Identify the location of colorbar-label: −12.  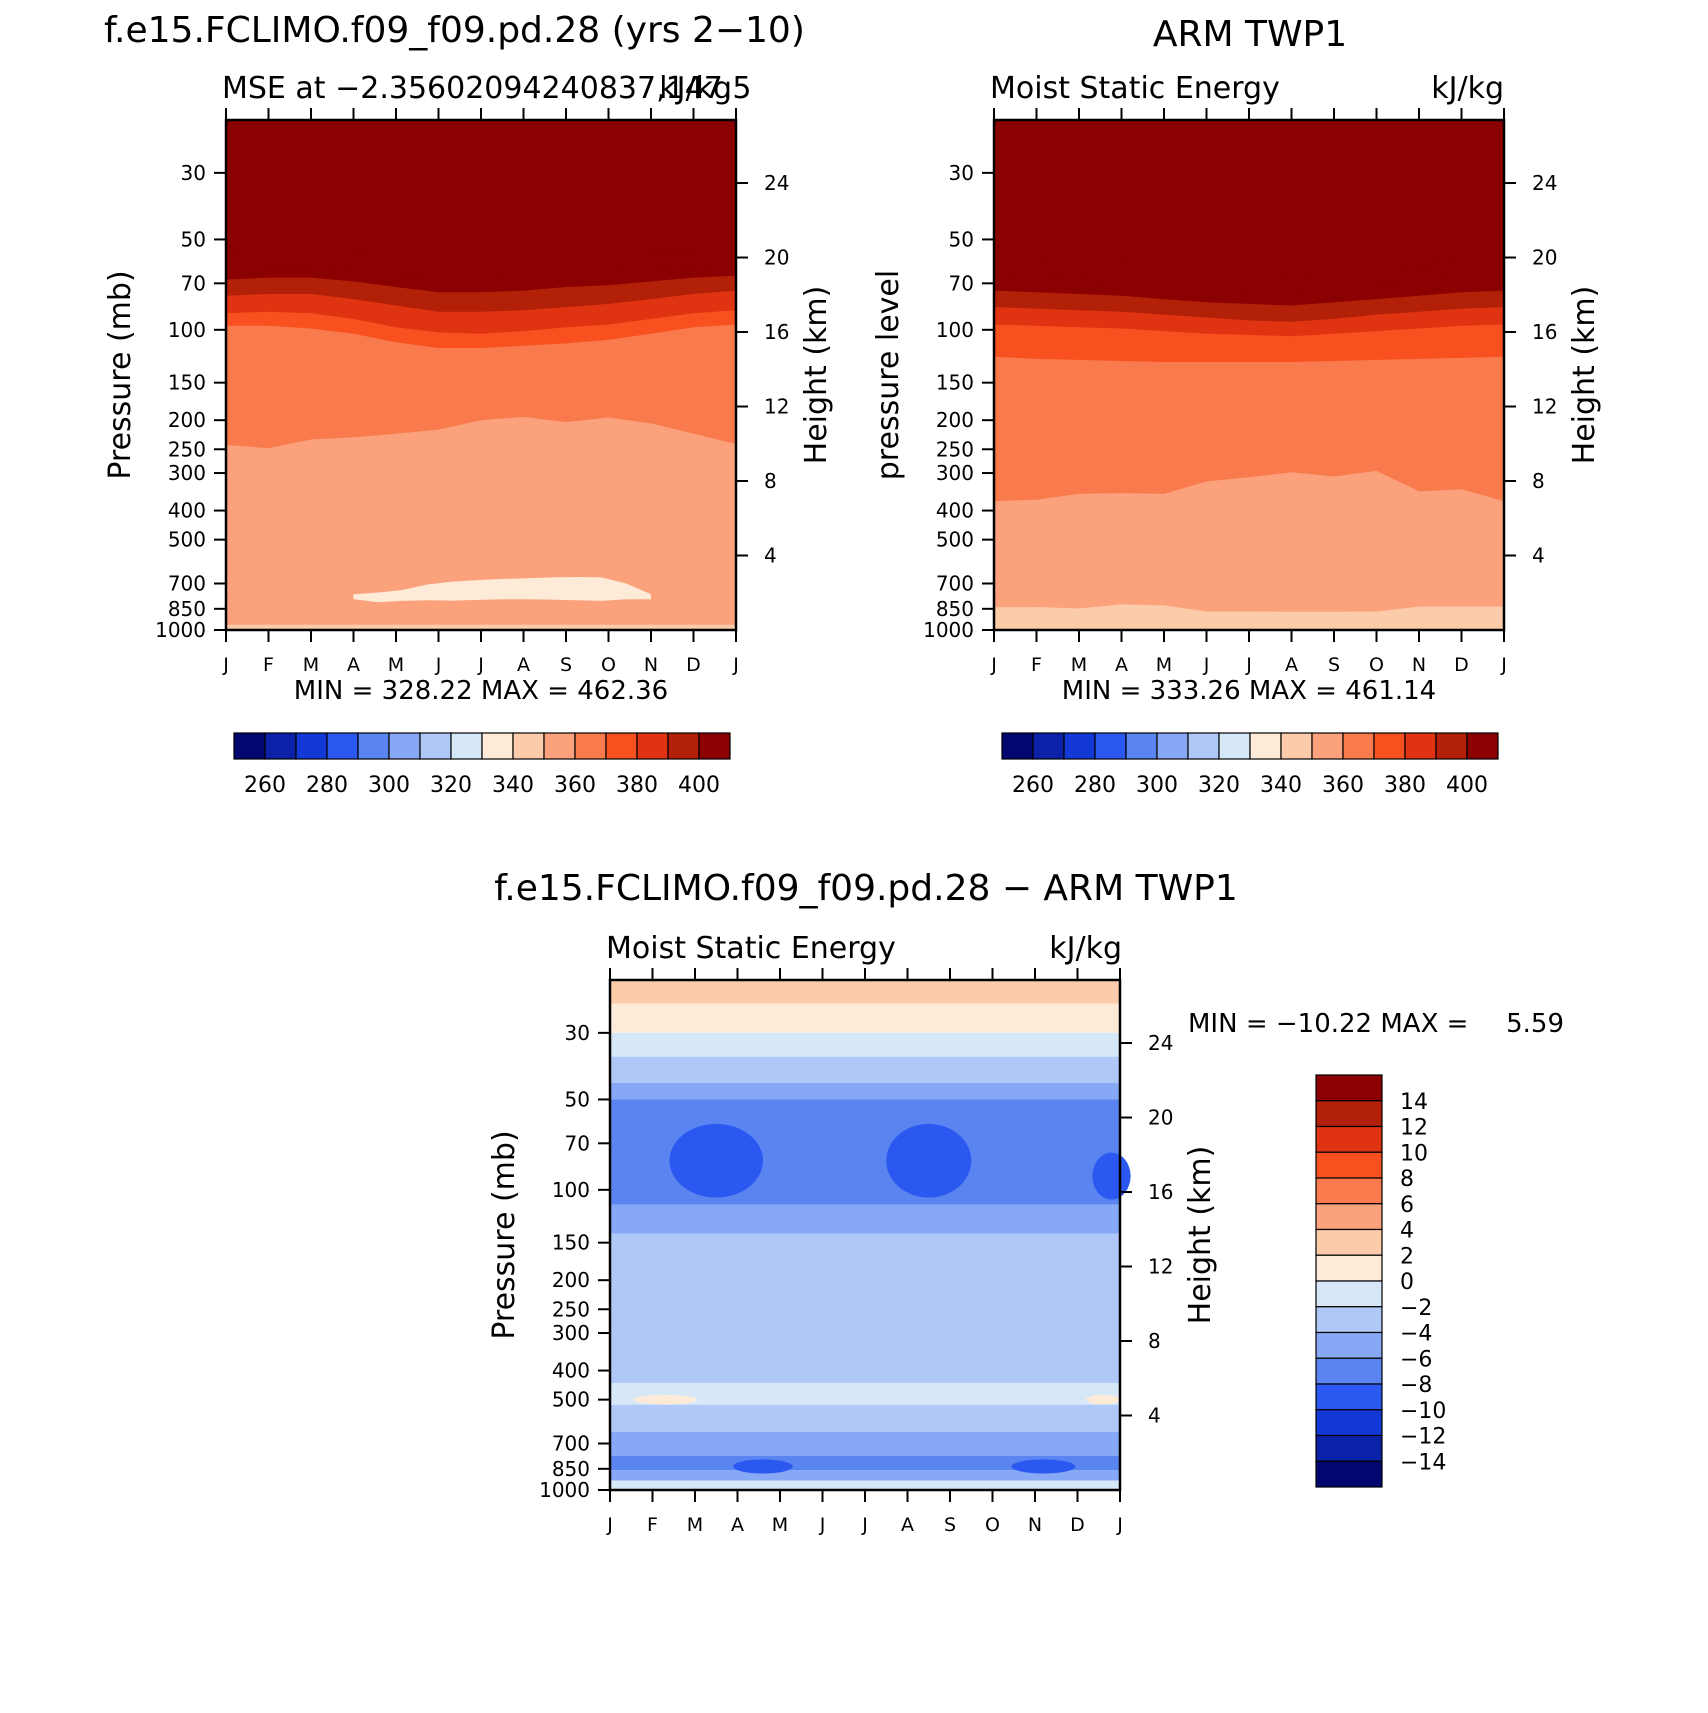
(1423, 1437).